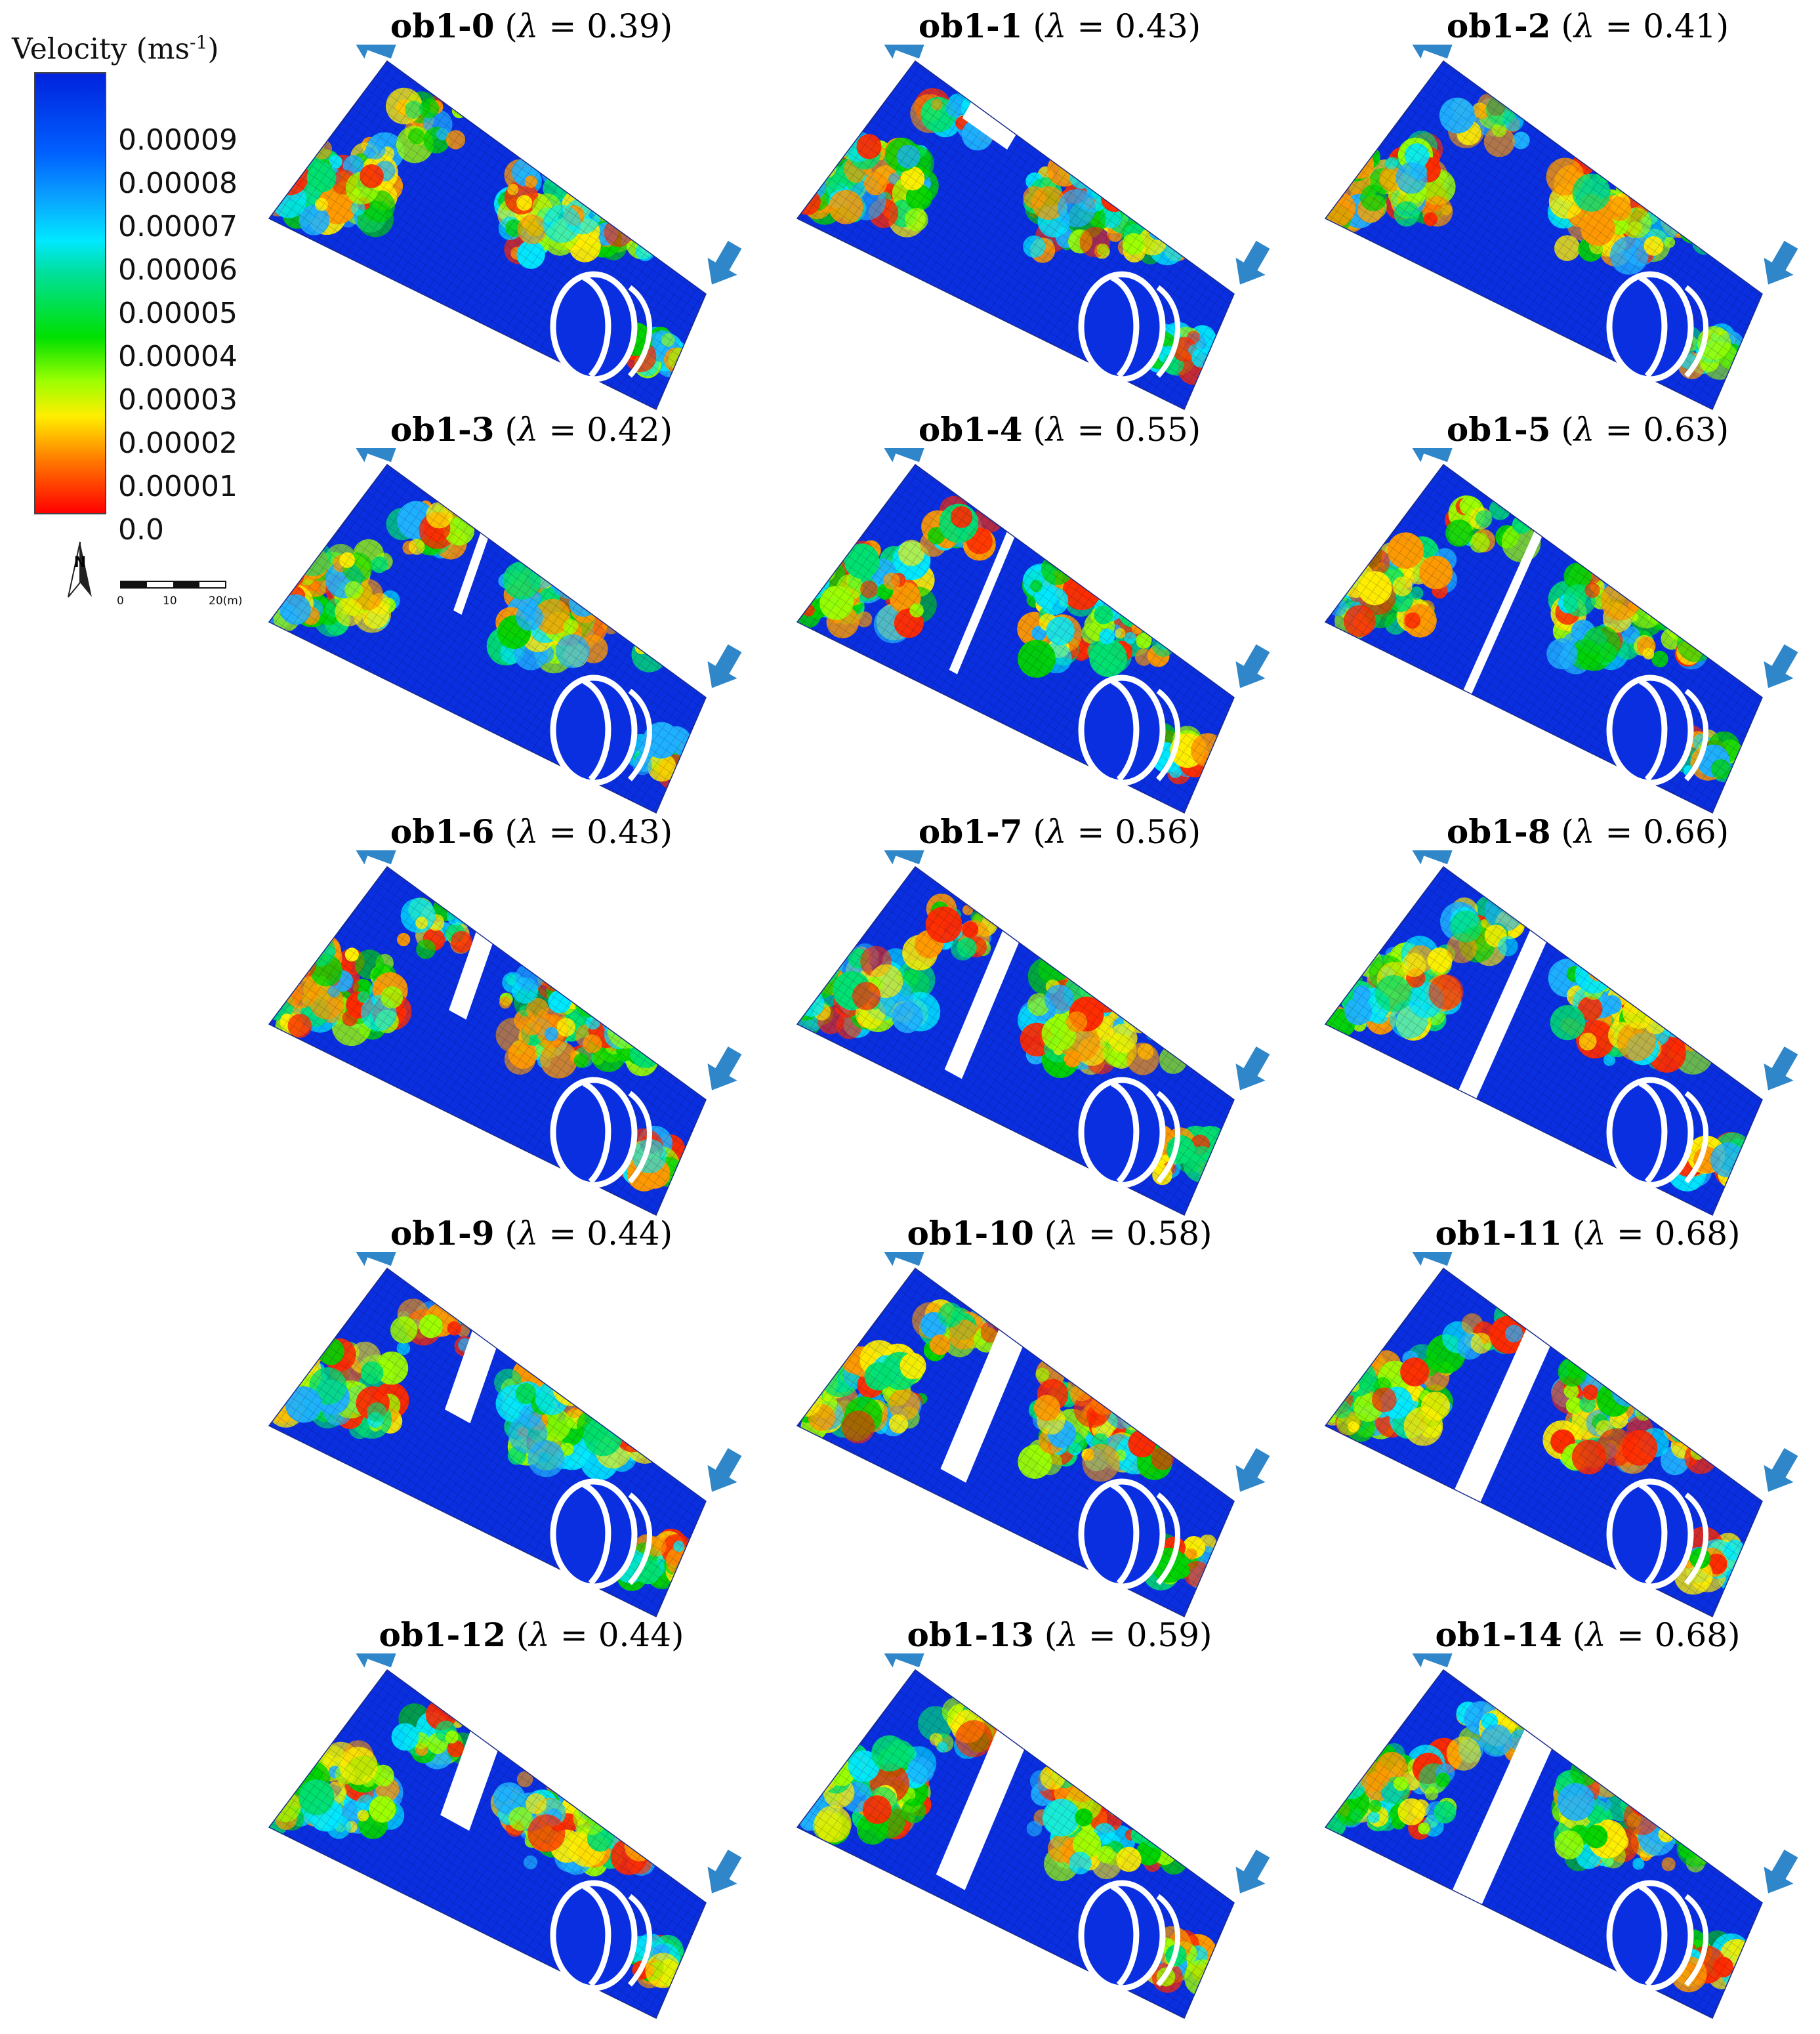 This screenshot has height=2034, width=1820. I want to click on panel-name: ob1-12, so click(442, 1635).